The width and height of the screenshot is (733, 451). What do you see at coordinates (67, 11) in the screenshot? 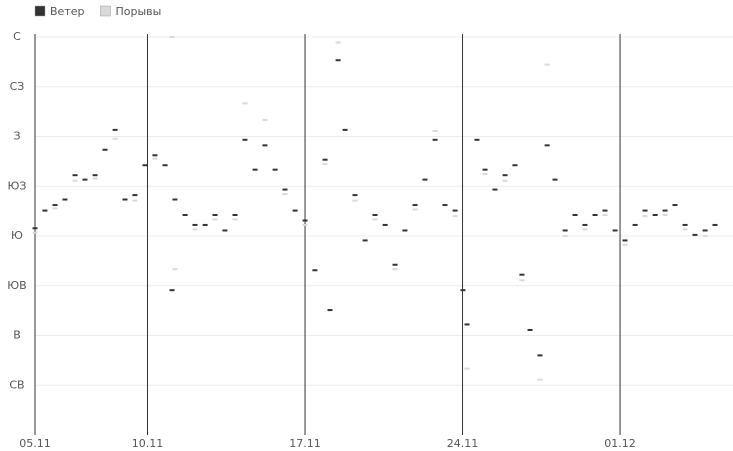
I see `legend-label: Ветер` at bounding box center [67, 11].